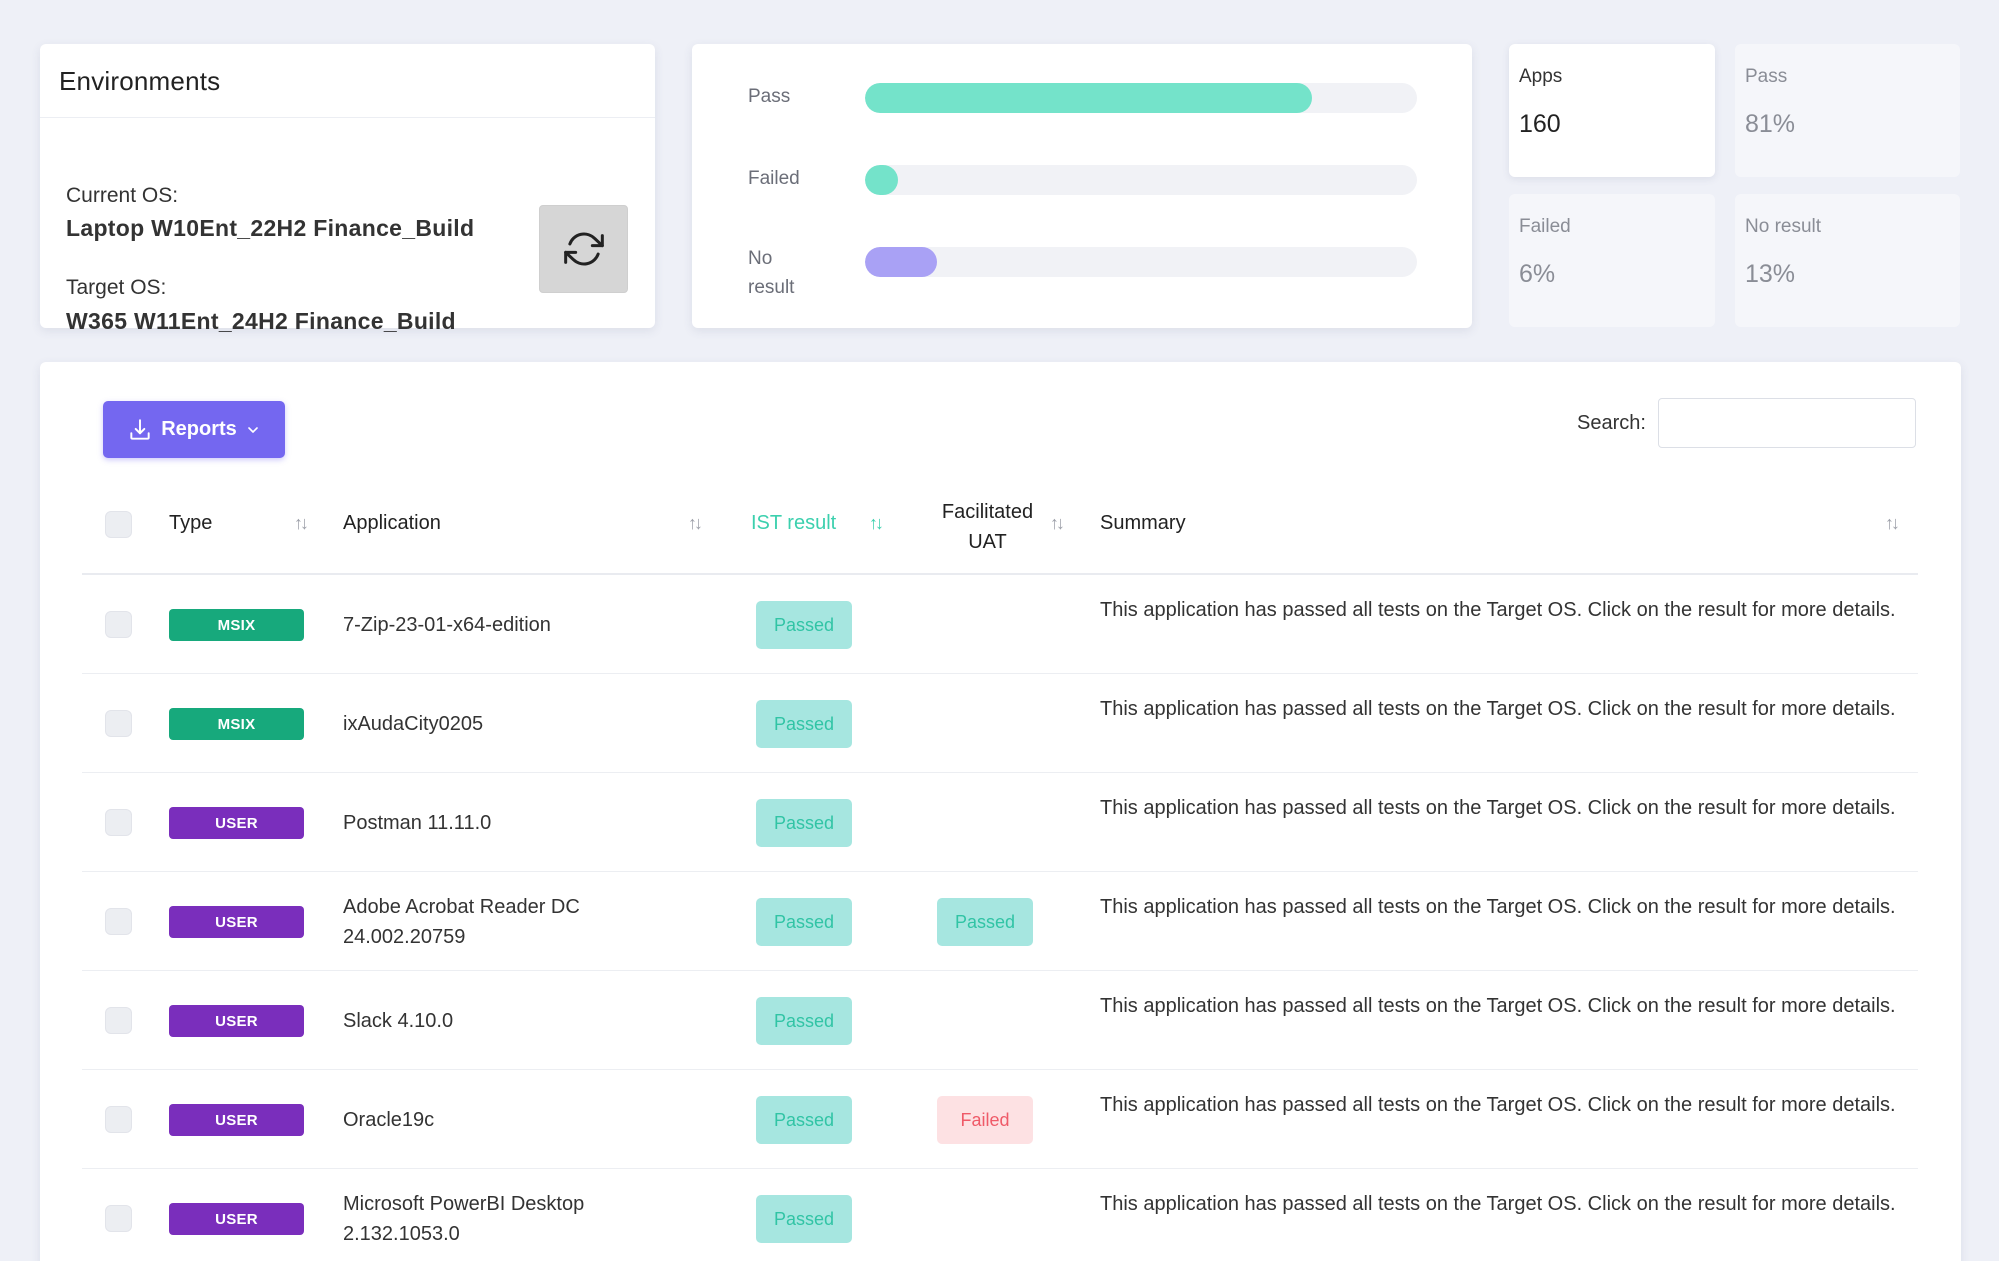 This screenshot has height=1261, width=1999. I want to click on header-type: Type, so click(191, 523).